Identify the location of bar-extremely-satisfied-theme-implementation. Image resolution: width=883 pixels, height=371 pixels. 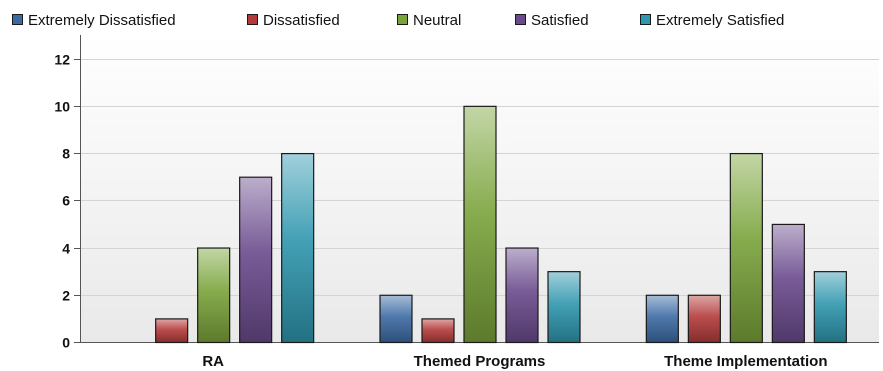
(830, 307).